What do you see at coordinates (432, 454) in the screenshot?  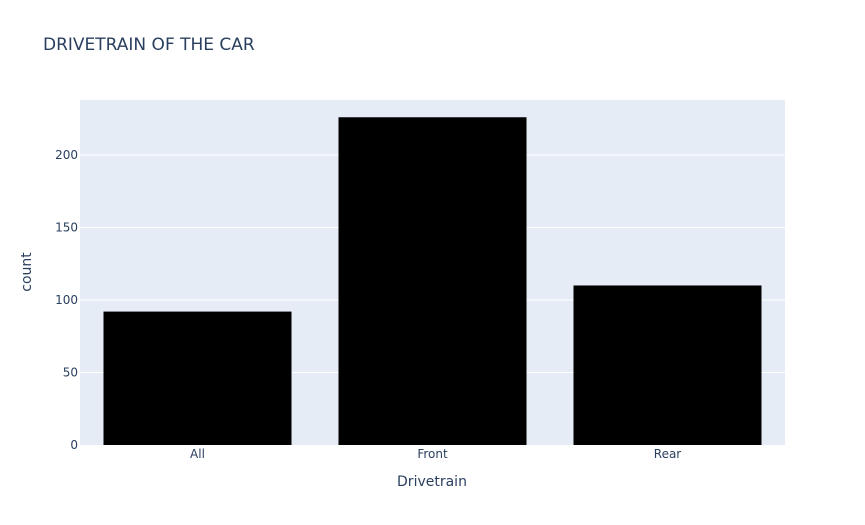 I see `x-tick-label: Front` at bounding box center [432, 454].